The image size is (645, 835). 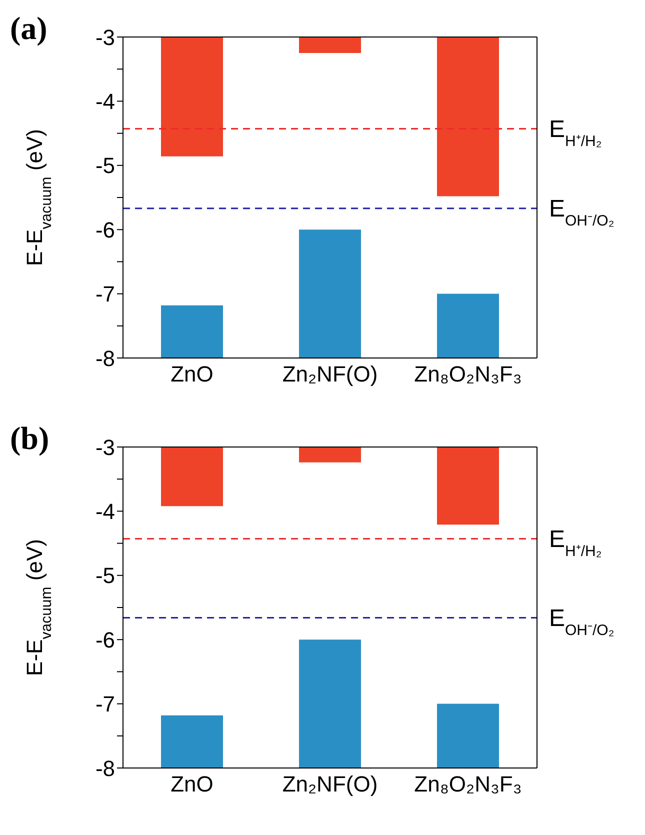 I want to click on chart-title: (b), so click(x=30, y=438).